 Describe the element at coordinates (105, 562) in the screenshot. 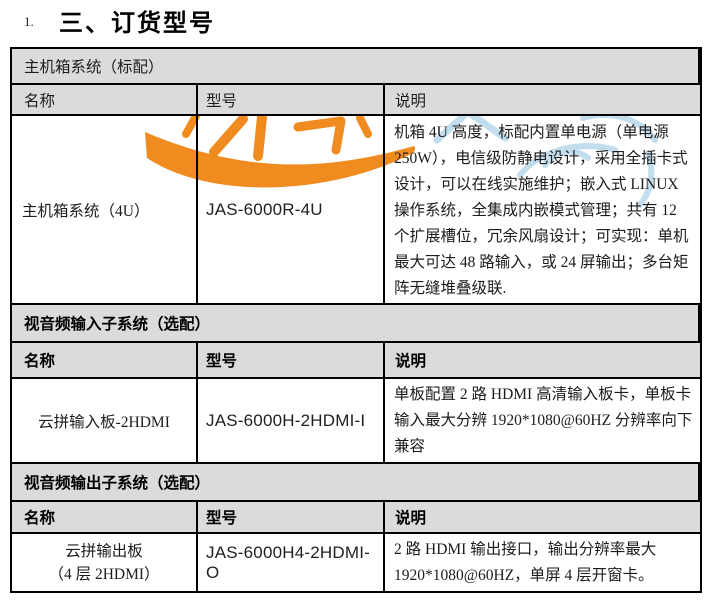

I see `section3-row-name-cell: 云拼输出板 （4 层 2HDMI）` at that location.